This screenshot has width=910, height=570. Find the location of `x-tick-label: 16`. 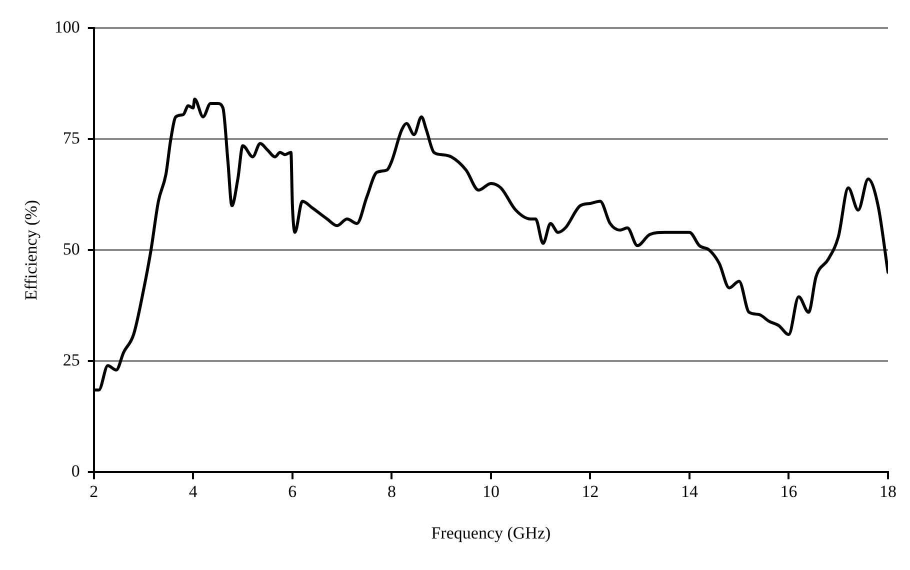

x-tick-label: 16 is located at coordinates (789, 491).